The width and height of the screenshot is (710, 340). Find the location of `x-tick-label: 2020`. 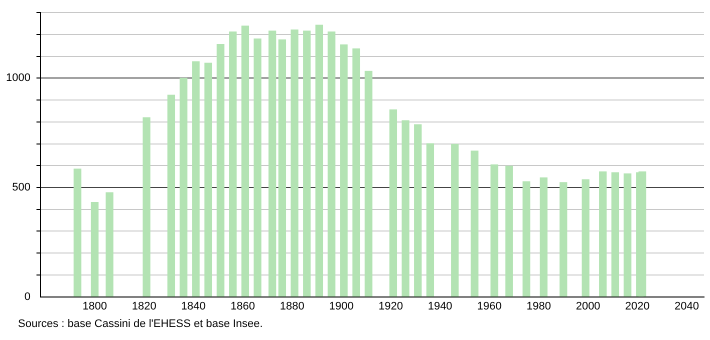

x-tick-label: 2020 is located at coordinates (637, 306).